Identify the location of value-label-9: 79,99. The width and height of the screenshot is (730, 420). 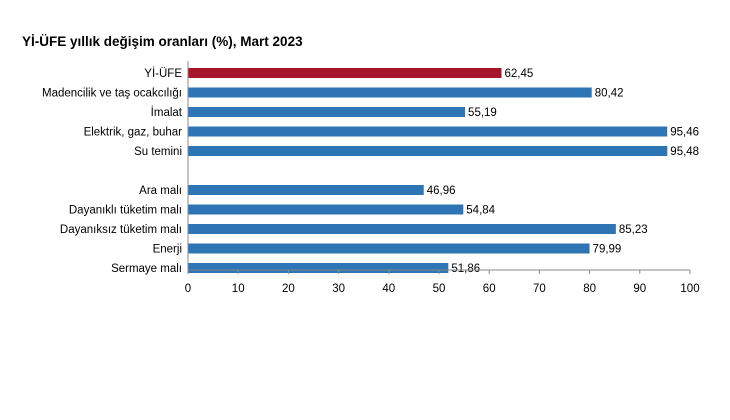
(607, 250).